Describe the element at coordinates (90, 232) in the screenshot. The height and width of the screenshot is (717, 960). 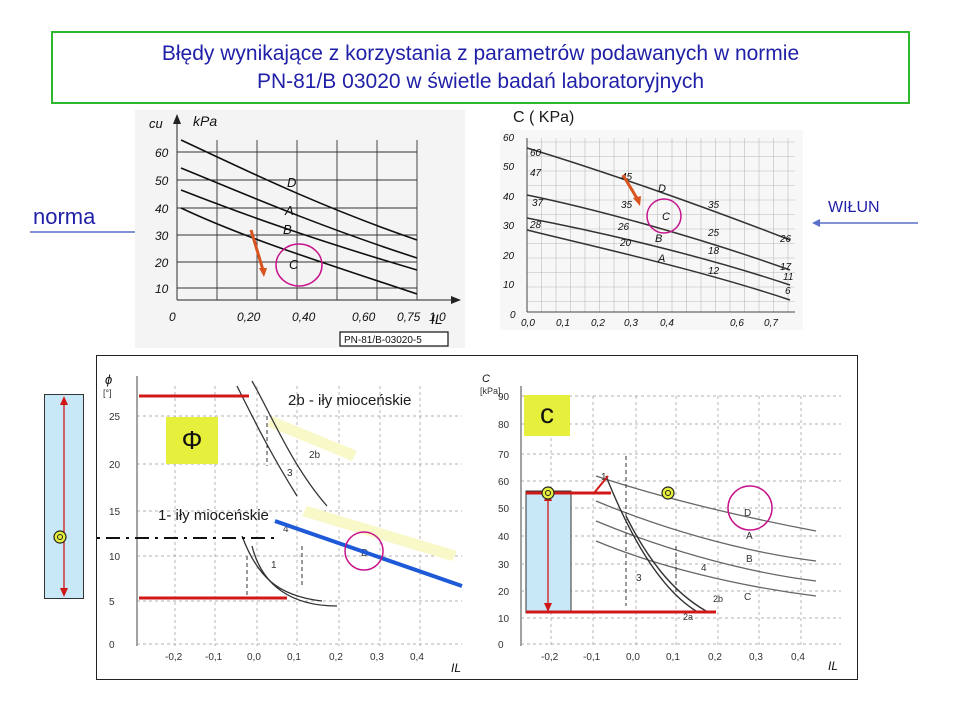
I see `norma-arrow` at that location.